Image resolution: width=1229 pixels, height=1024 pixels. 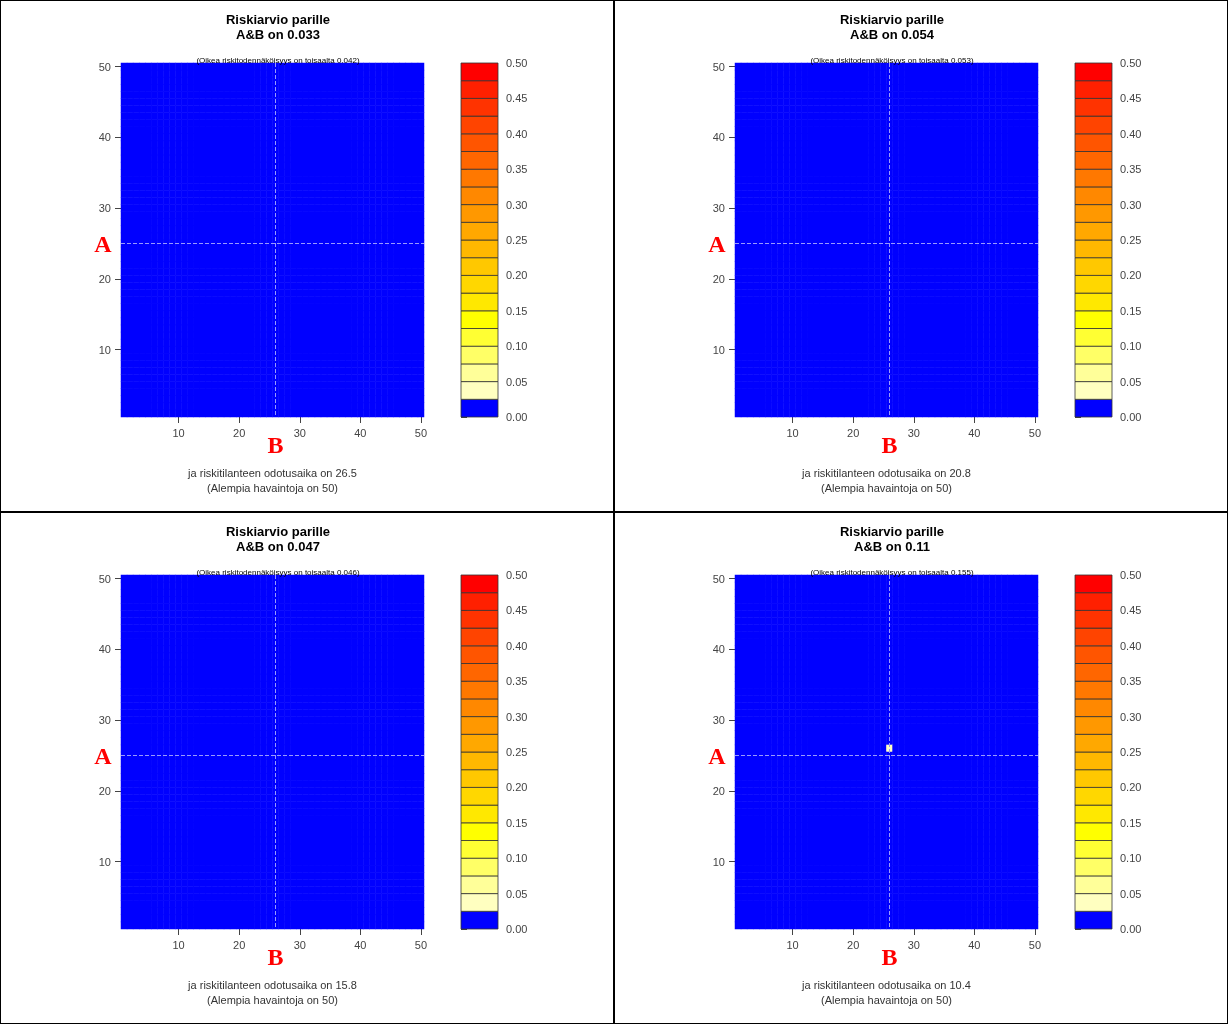 I want to click on chart-subtitle: (Oikea riskitodennäköisyys on toisaalta 0.042), so click(x=278, y=60).